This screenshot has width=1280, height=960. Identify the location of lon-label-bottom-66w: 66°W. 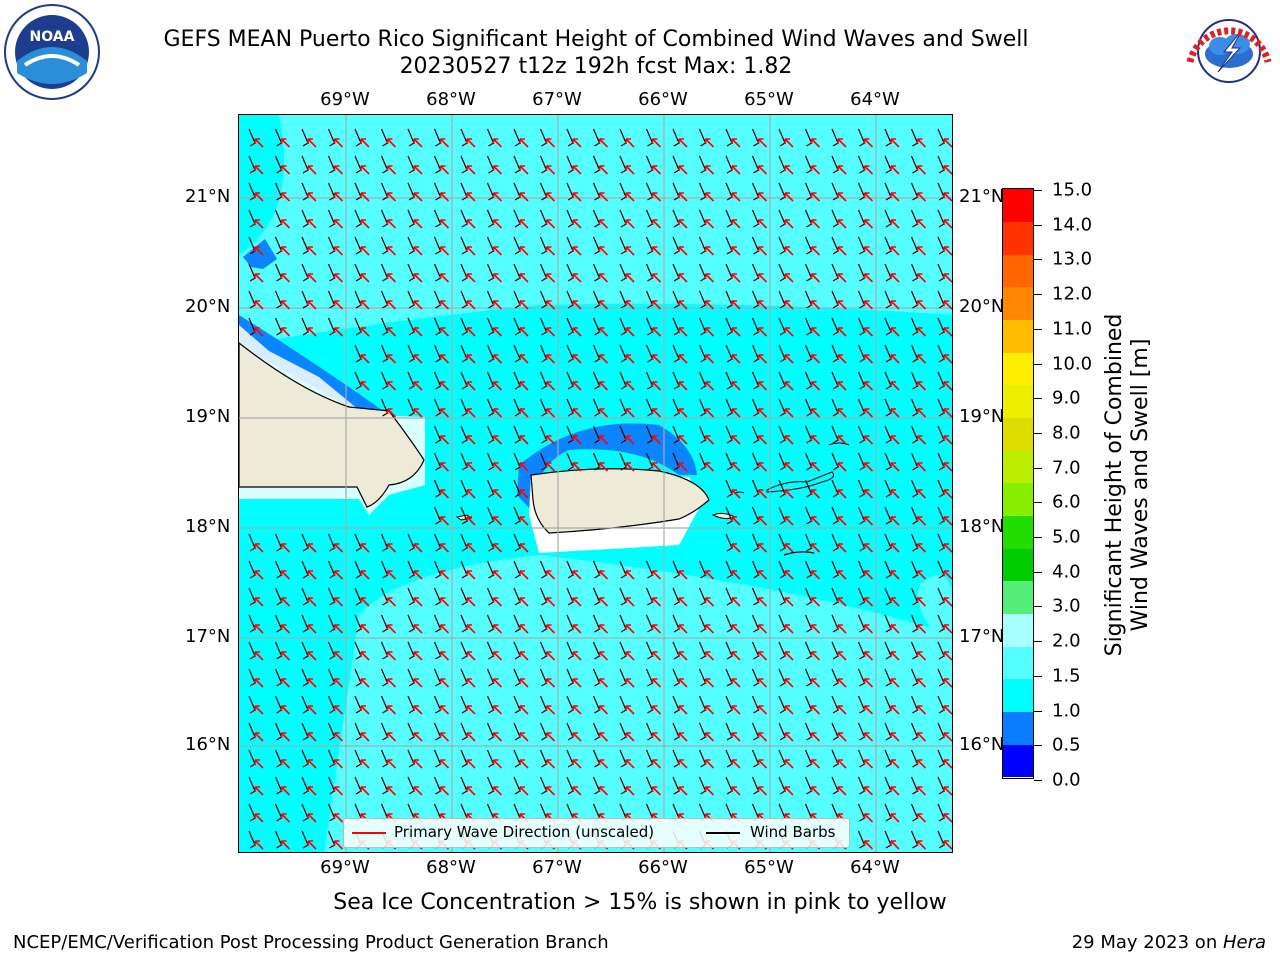
(663, 867).